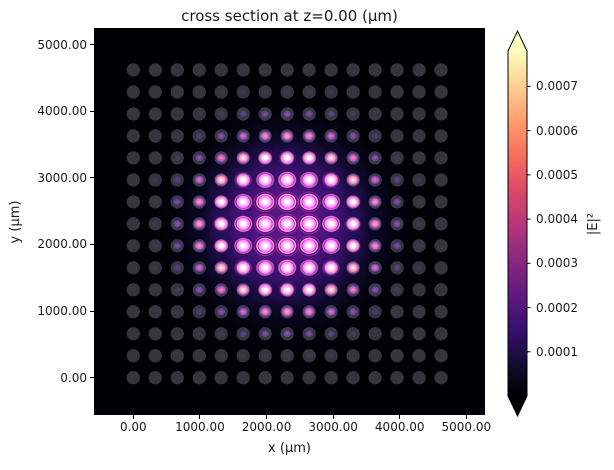 Image resolution: width=614 pixels, height=470 pixels. What do you see at coordinates (557, 219) in the screenshot?
I see `colorbar-tick-label: 0.0004` at bounding box center [557, 219].